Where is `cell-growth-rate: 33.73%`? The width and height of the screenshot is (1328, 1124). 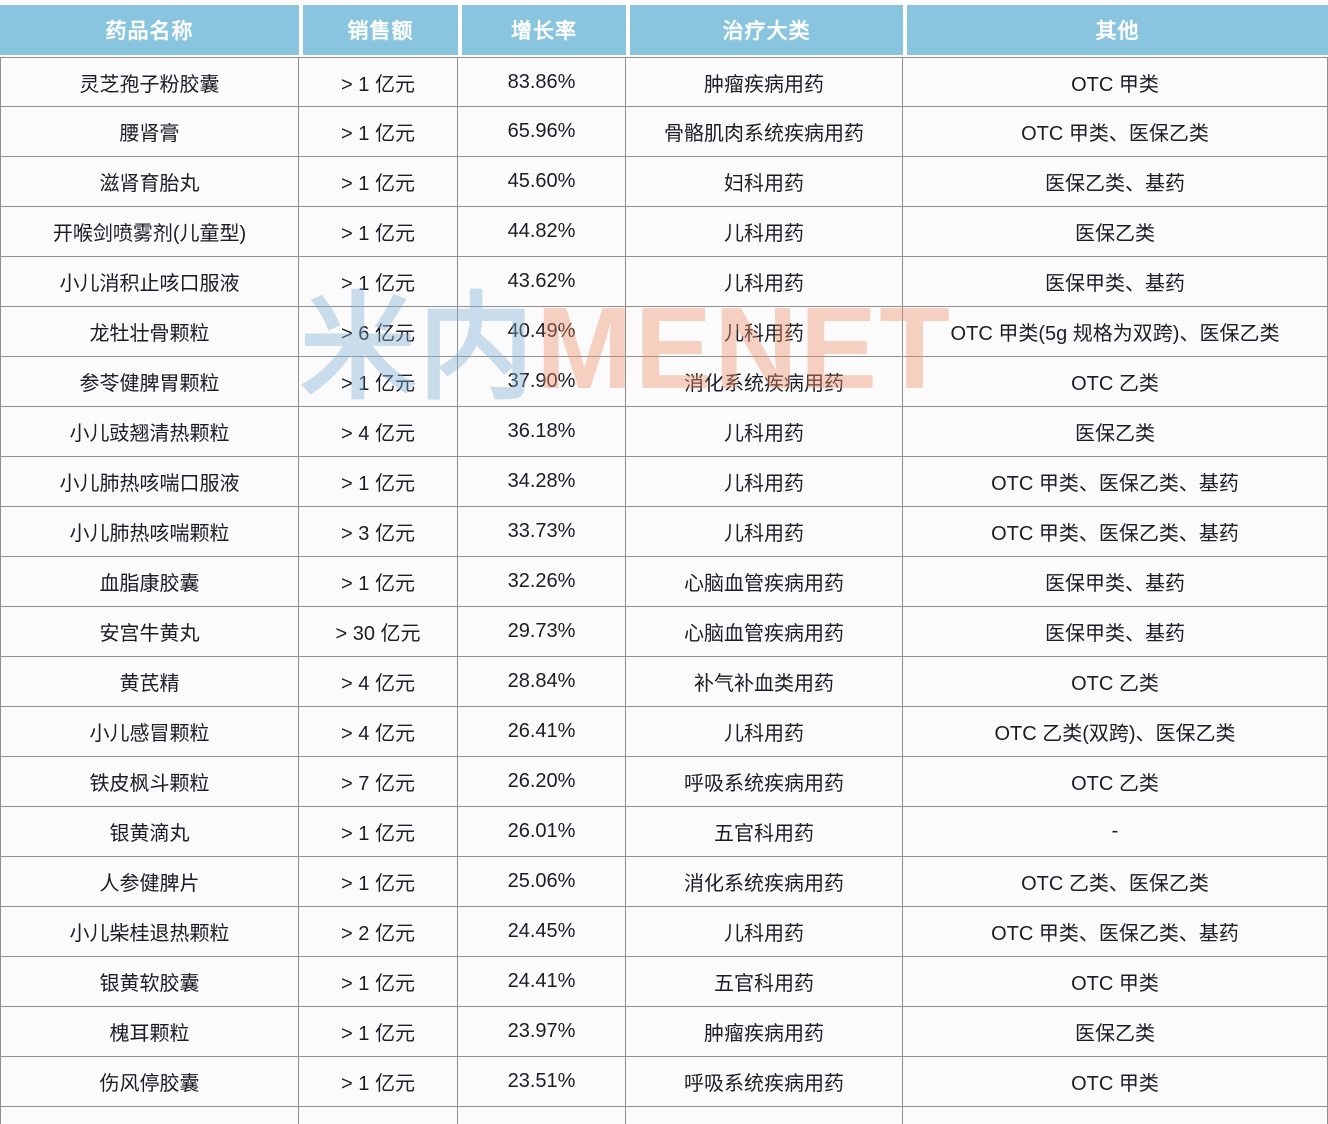 cell-growth-rate: 33.73% is located at coordinates (542, 532).